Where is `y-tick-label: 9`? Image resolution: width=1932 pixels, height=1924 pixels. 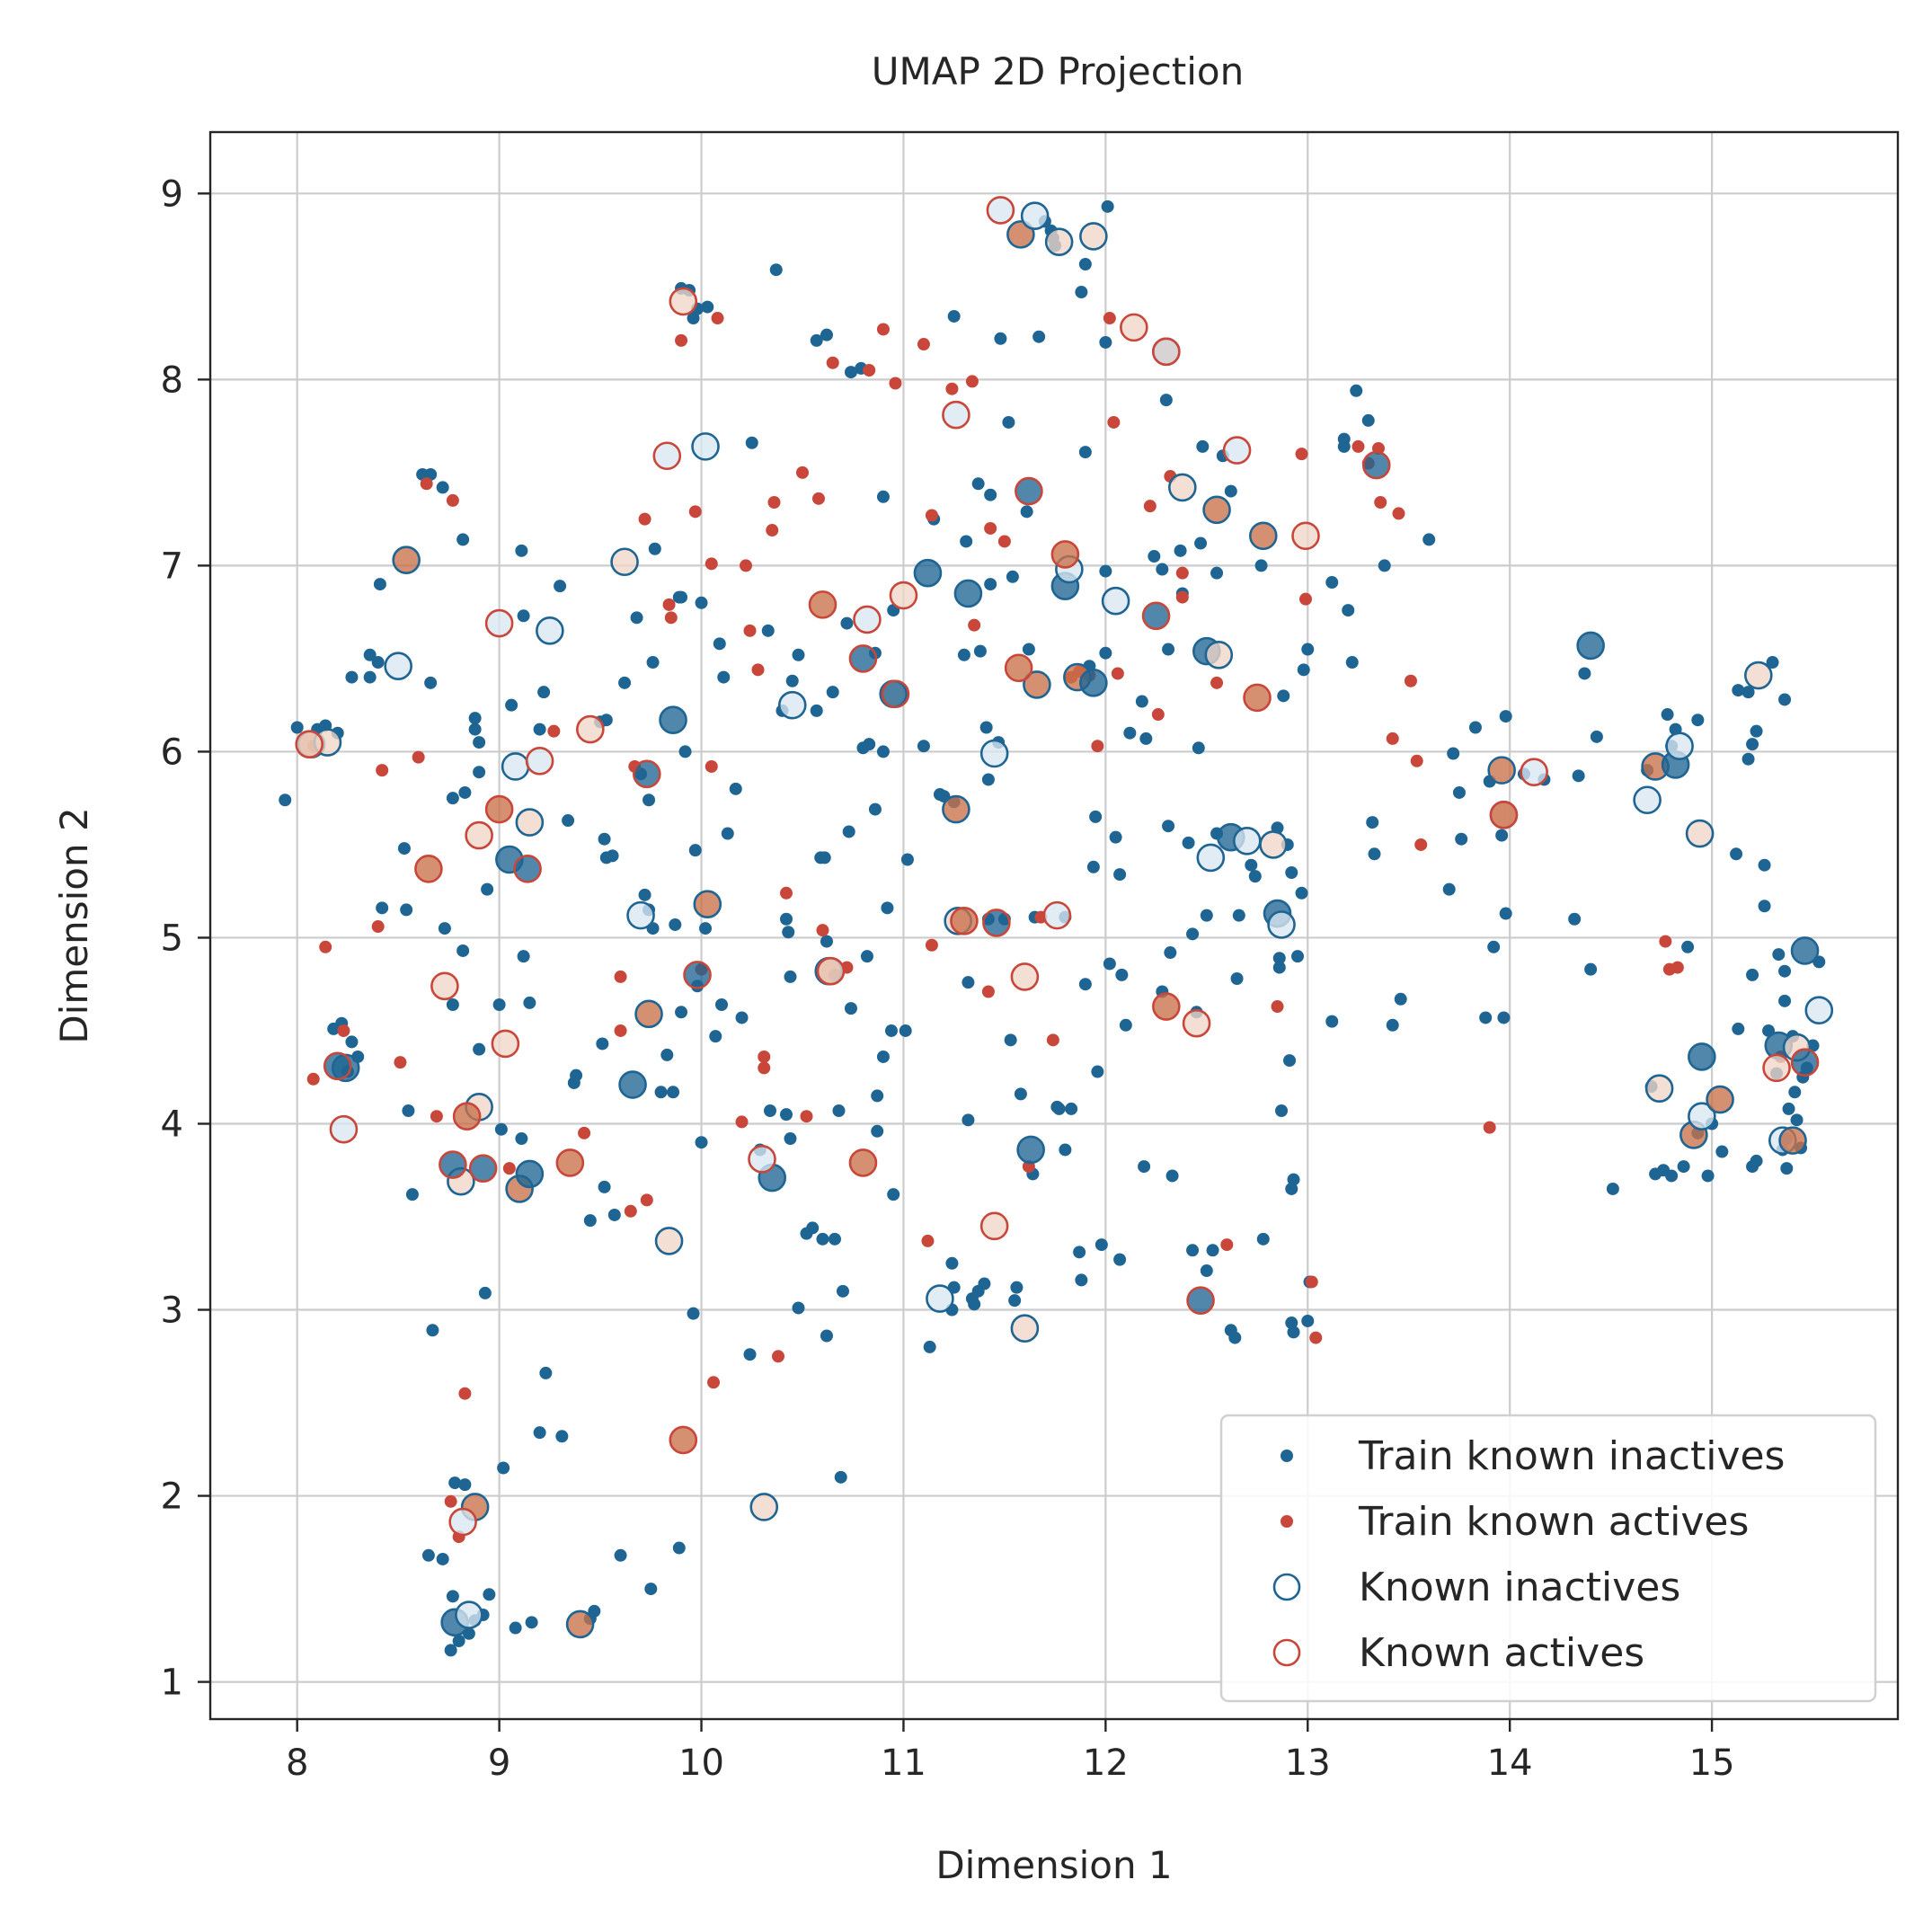 y-tick-label: 9 is located at coordinates (172, 194).